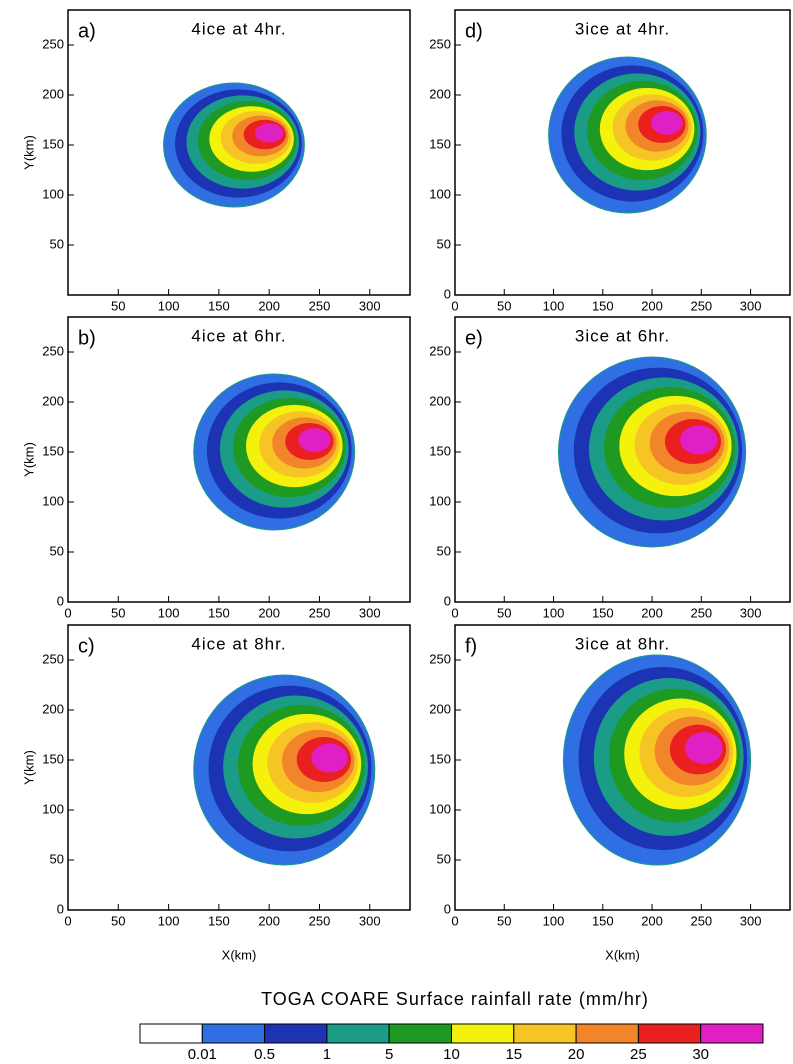 The image size is (793, 1064). What do you see at coordinates (638, 1054) in the screenshot?
I see `colorbar-label: 25` at bounding box center [638, 1054].